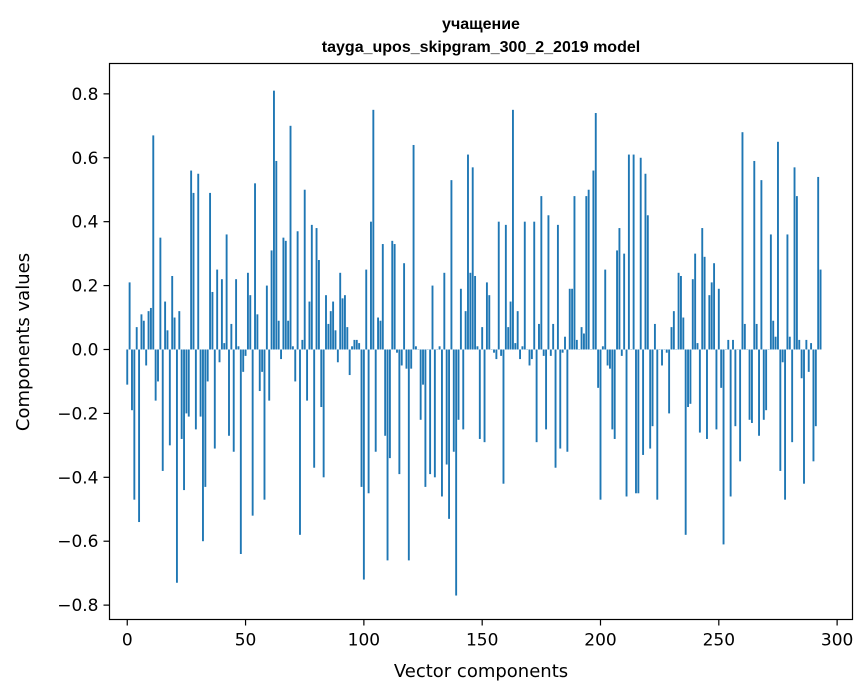 This screenshot has height=696, width=867. Describe the element at coordinates (482, 641) in the screenshot. I see `x-tick-label: 150` at that location.